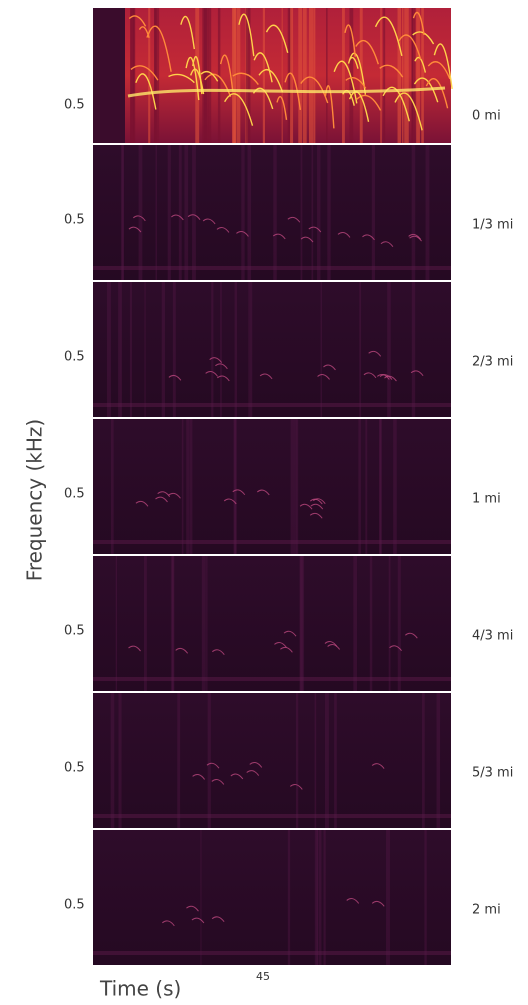 The width and height of the screenshot is (528, 1005). I want to click on distance-label: 1 mi, so click(486, 499).